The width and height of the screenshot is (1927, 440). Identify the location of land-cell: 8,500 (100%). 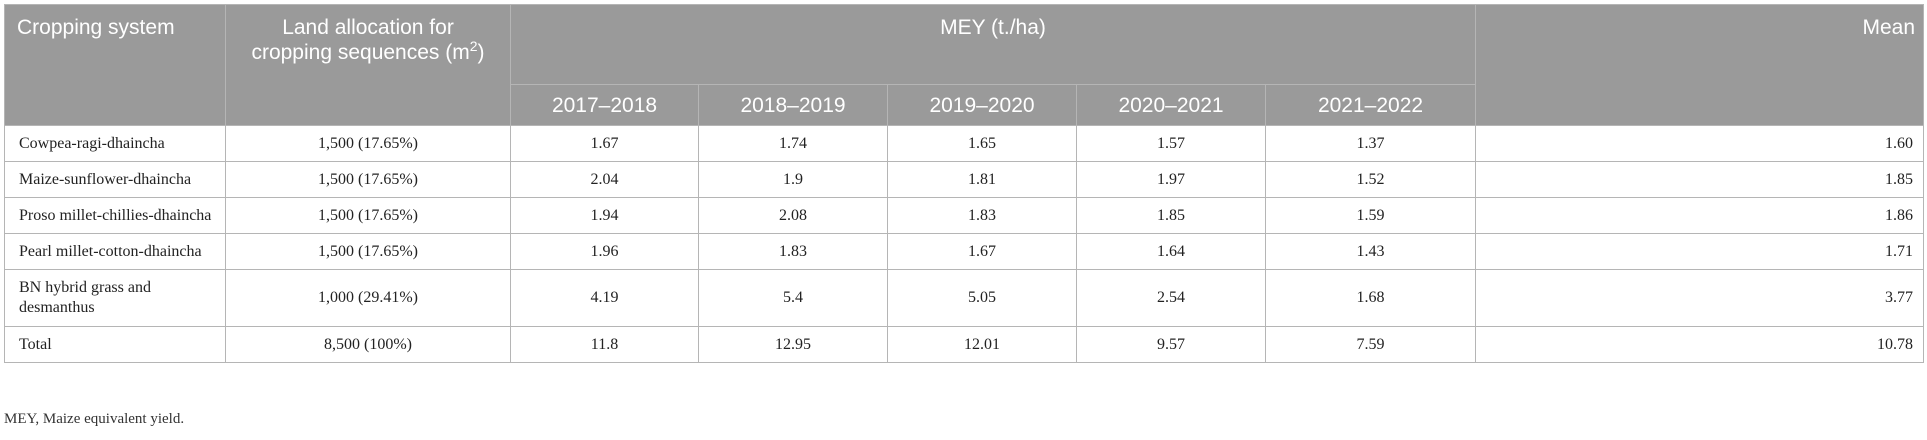
(368, 344).